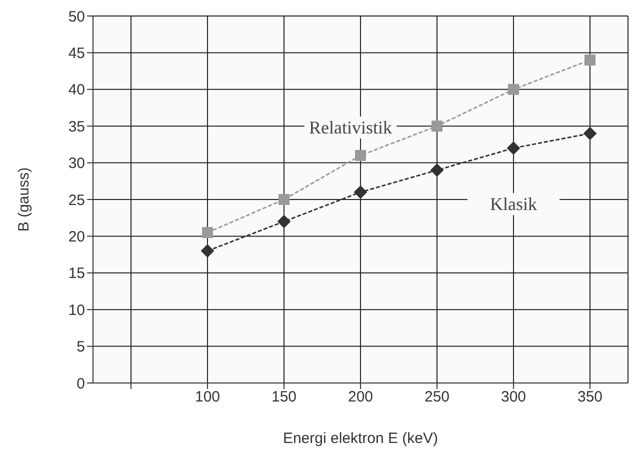 The height and width of the screenshot is (459, 639). What do you see at coordinates (76, 310) in the screenshot?
I see `y-tick-label: 10` at bounding box center [76, 310].